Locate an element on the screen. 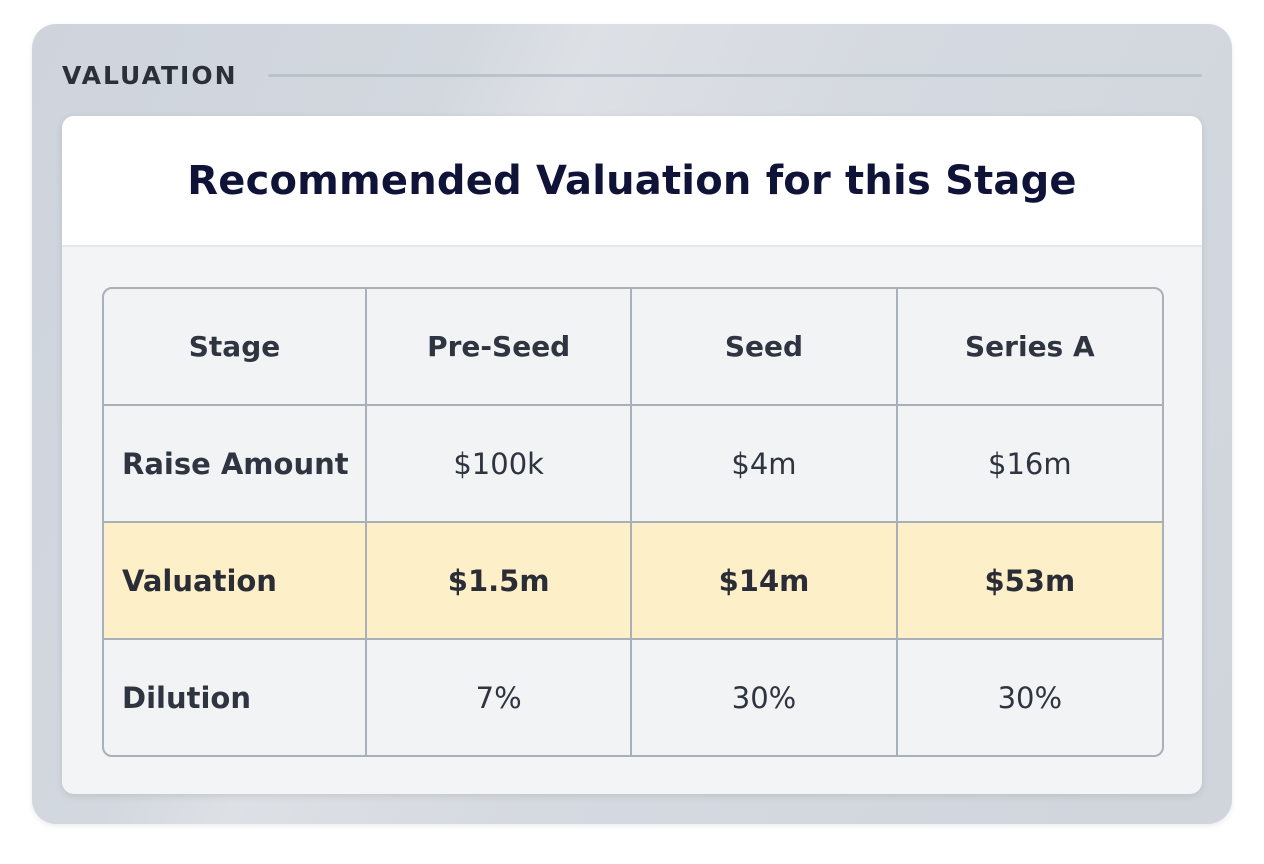  table-header-row: Stage Pre-Seed Seed Series A is located at coordinates (633, 347).